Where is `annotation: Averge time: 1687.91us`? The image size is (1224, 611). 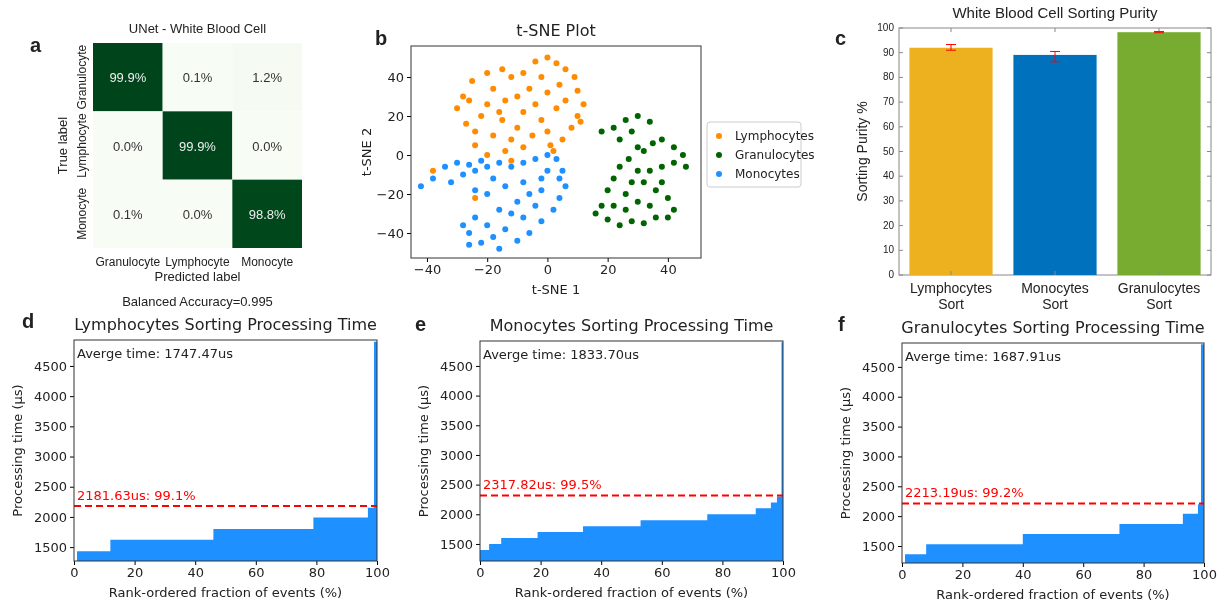
annotation: Averge time: 1687.91us is located at coordinates (983, 356).